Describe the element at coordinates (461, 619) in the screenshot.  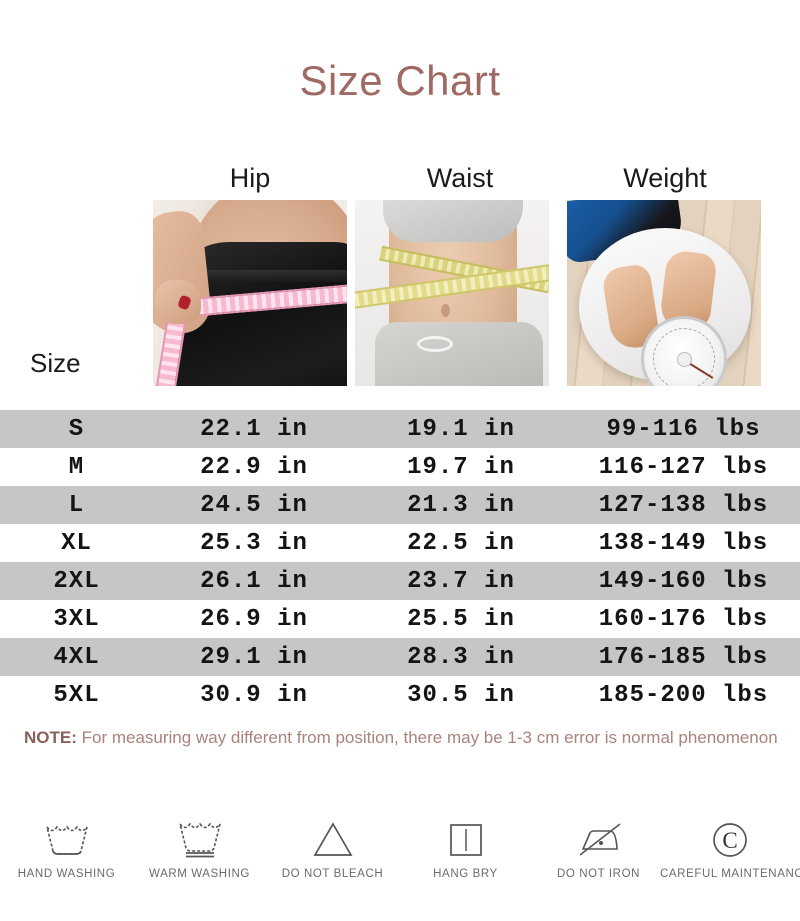
I see `cell-waist: 25.5 in` at that location.